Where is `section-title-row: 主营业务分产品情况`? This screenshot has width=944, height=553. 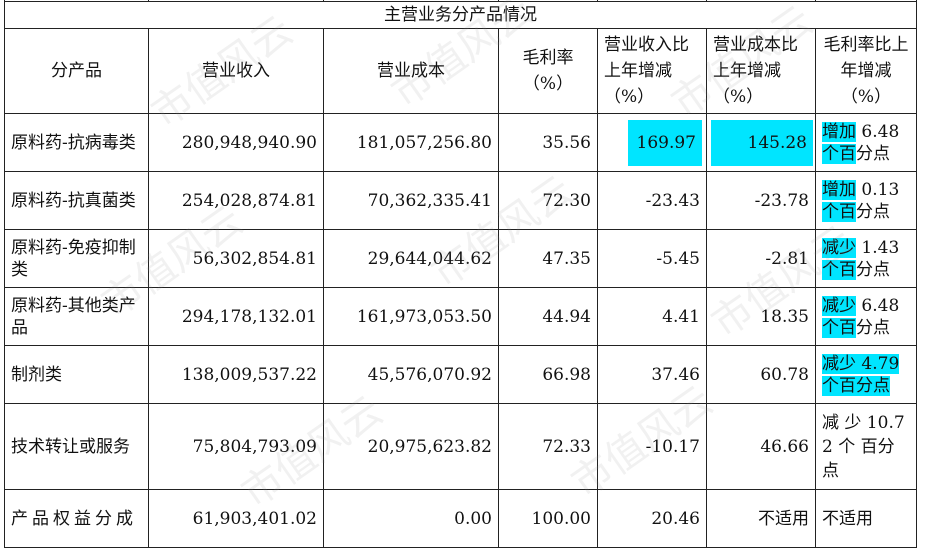 section-title-row: 主营业务分产品情况 is located at coordinates (460, 15).